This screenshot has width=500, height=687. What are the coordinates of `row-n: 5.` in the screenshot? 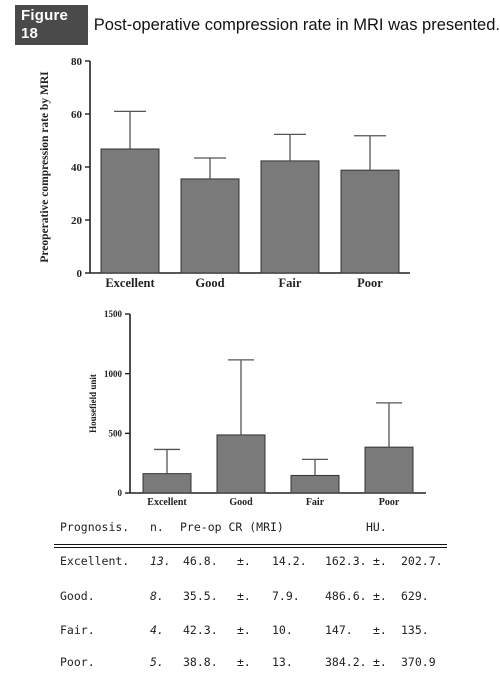 It's located at (157, 662).